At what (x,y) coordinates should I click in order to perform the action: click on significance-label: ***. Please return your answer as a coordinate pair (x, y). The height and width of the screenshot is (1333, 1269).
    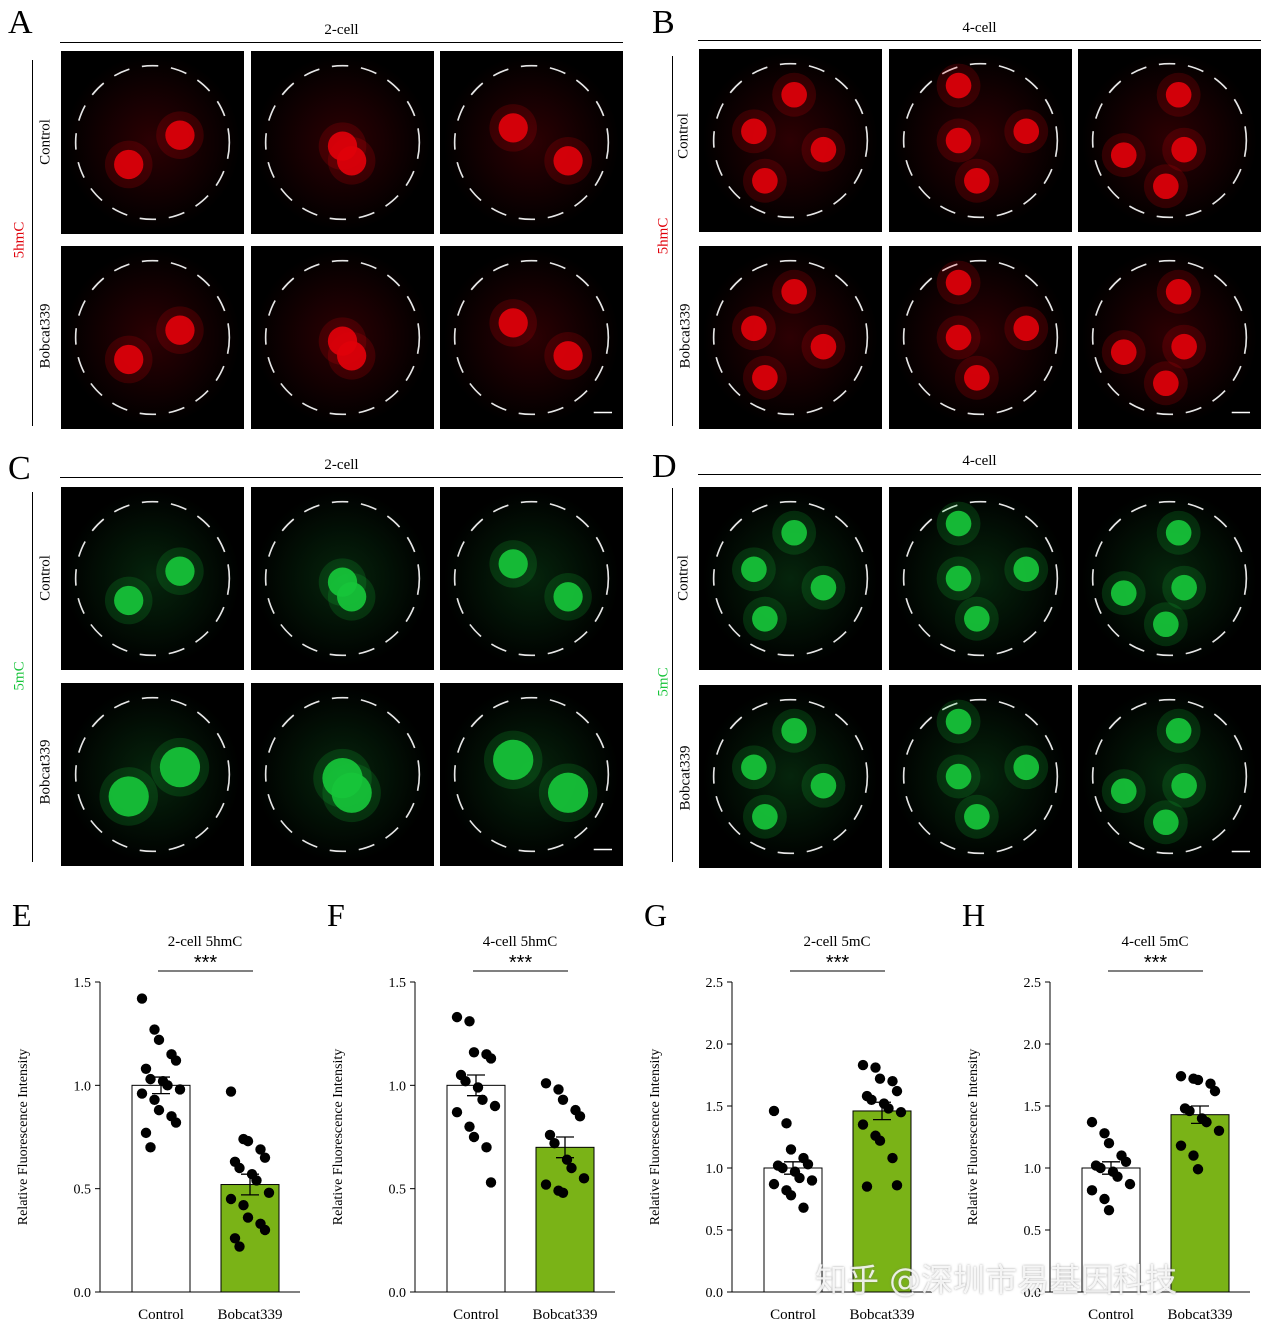
    Looking at the image, I should click on (521, 963).